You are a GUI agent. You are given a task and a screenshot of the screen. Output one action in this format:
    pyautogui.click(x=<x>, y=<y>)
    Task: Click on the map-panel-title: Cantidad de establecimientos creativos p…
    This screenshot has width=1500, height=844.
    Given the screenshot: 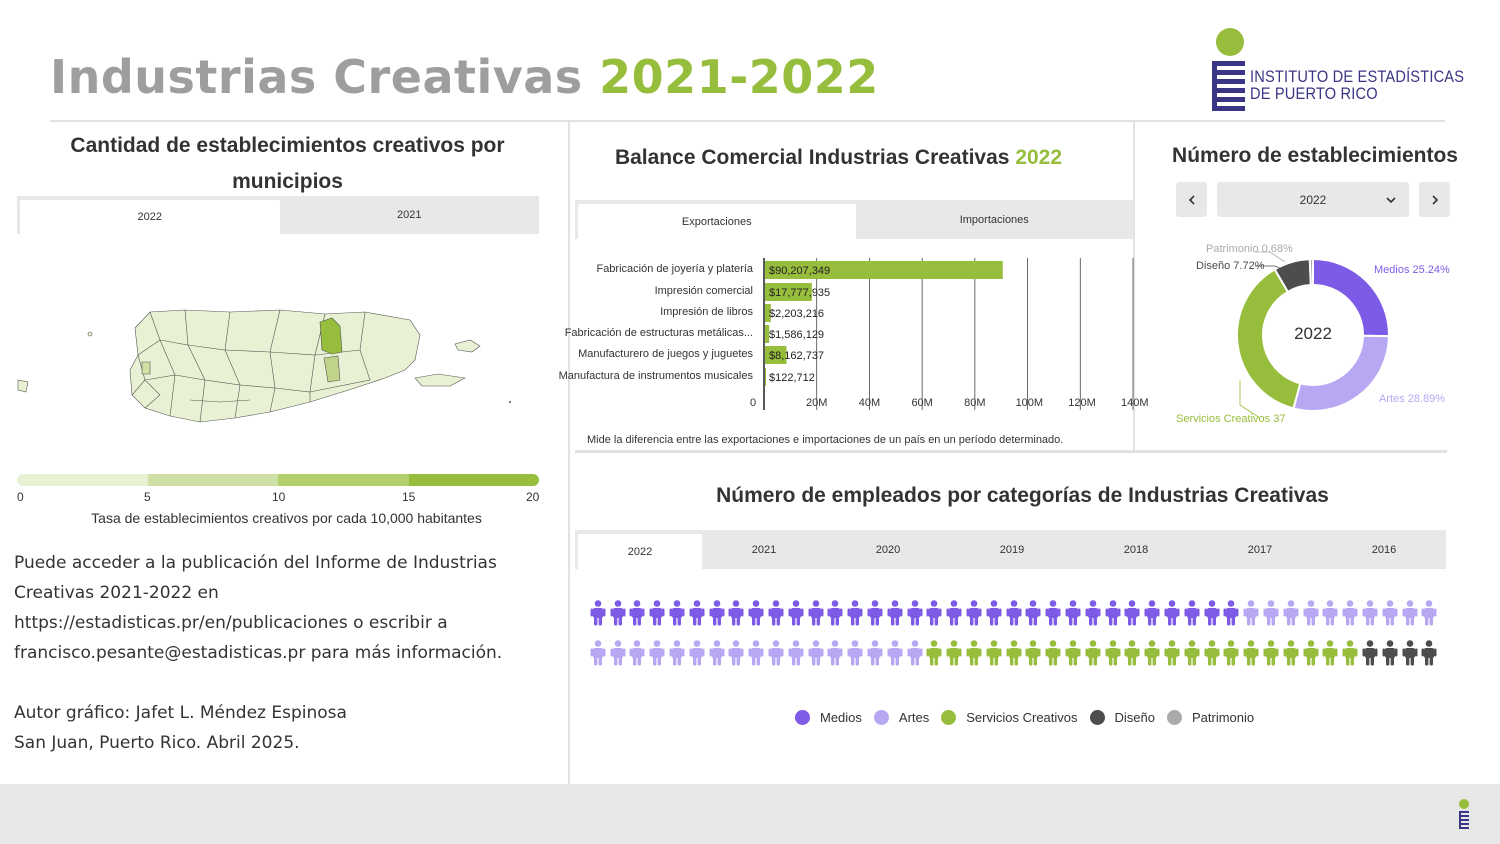 What is the action you would take?
    pyautogui.click(x=287, y=163)
    